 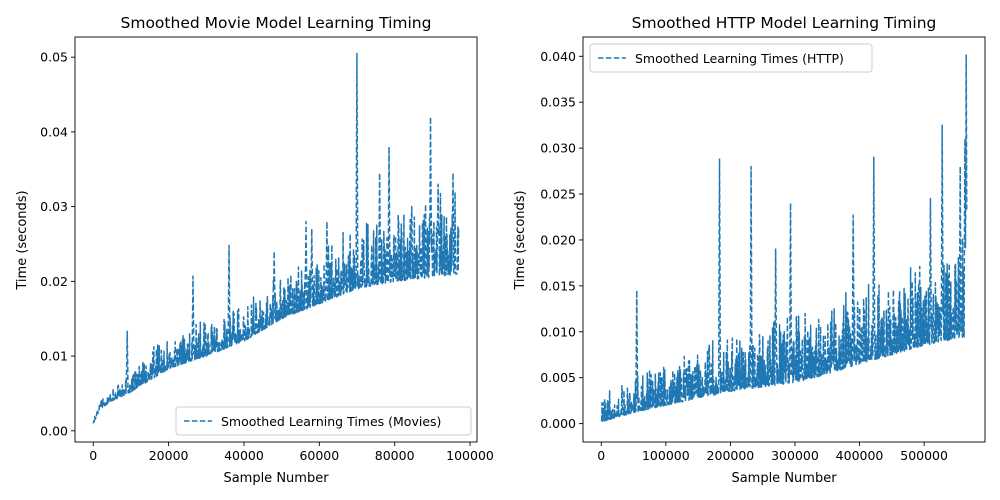 I want to click on x-tick-label: 300000, so click(x=795, y=455).